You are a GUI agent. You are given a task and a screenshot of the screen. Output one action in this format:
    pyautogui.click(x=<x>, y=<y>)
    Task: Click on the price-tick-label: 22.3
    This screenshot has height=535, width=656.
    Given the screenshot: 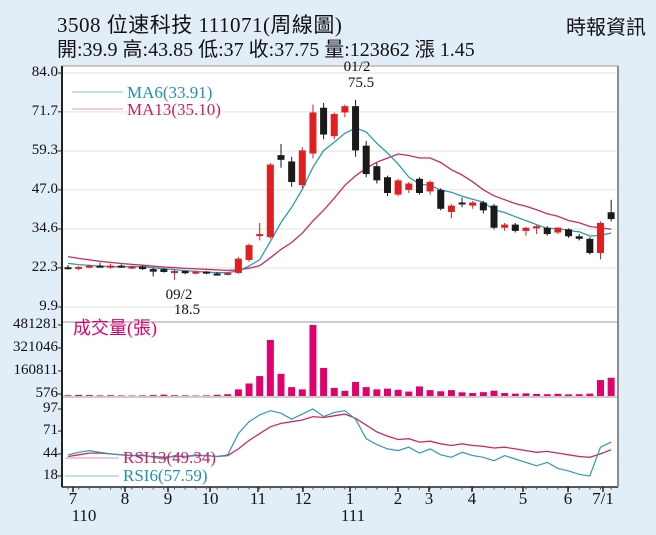 What is the action you would take?
    pyautogui.click(x=44, y=266)
    